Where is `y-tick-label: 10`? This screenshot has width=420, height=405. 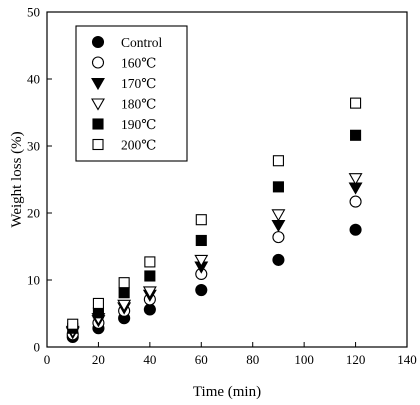
y-tick-label: 10 is located at coordinates (33, 280).